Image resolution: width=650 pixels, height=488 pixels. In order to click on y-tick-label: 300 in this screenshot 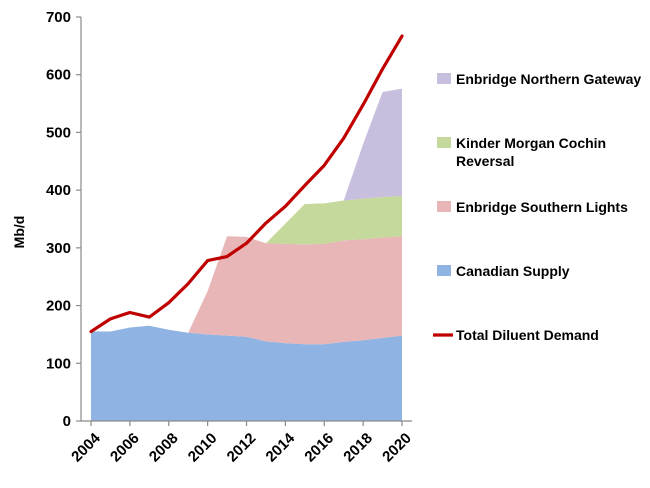, I will do `click(58, 248)`.